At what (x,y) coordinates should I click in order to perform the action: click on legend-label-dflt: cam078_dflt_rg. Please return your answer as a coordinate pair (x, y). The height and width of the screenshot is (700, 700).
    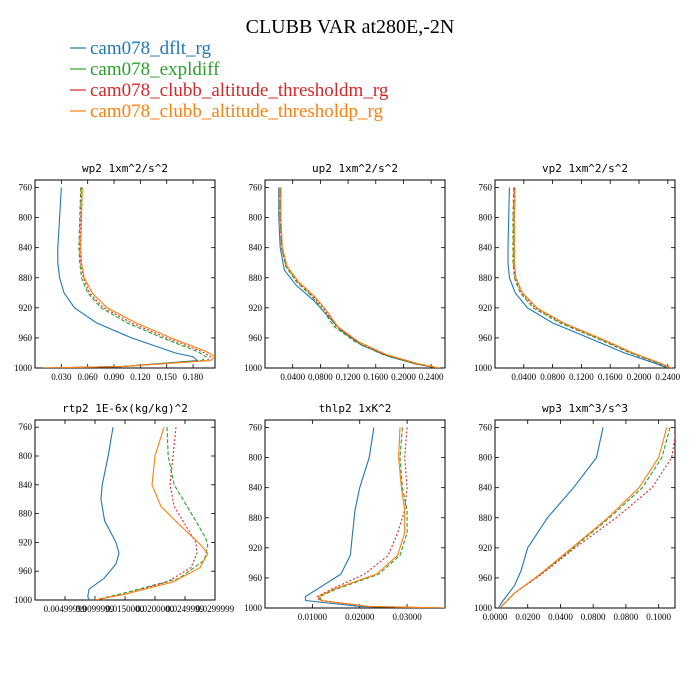
    Looking at the image, I should click on (151, 48).